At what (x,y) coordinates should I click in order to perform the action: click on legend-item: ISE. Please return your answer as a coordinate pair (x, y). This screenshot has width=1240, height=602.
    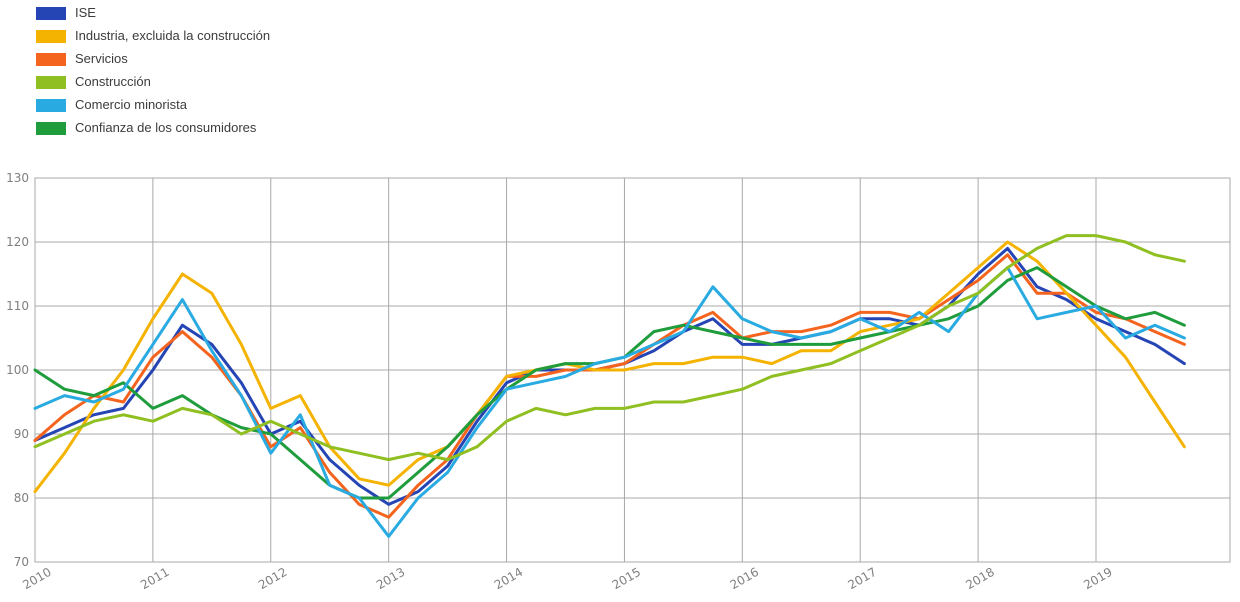
    Looking at the image, I should click on (153, 13).